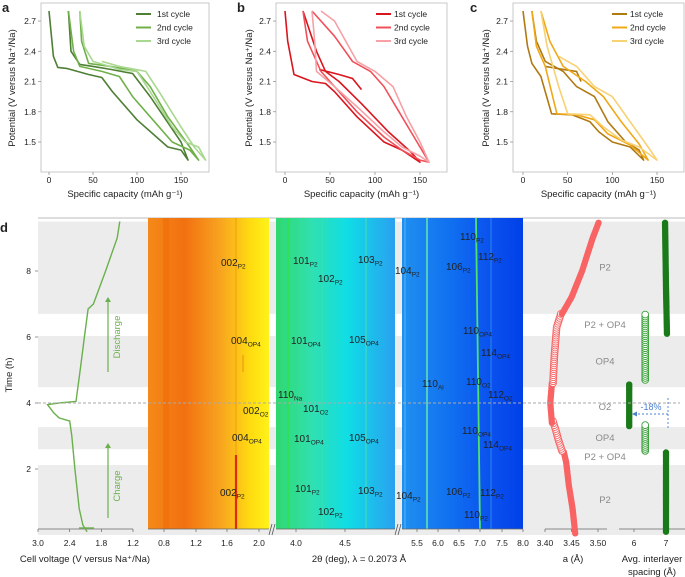 This screenshot has height=577, width=685. What do you see at coordinates (357, 438) in the screenshot?
I see `peak-hkl: 105` at bounding box center [357, 438].